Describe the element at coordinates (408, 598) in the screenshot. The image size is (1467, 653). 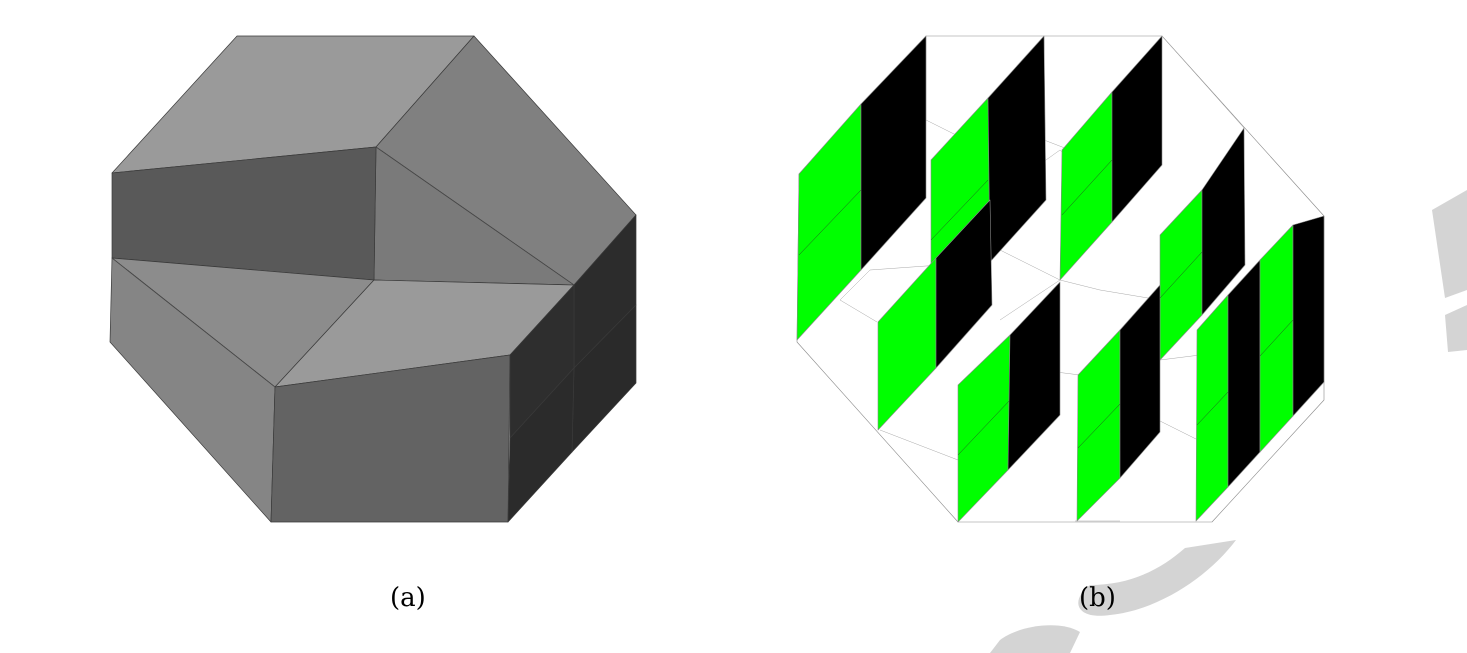
I see `caption-a: (a)` at that location.